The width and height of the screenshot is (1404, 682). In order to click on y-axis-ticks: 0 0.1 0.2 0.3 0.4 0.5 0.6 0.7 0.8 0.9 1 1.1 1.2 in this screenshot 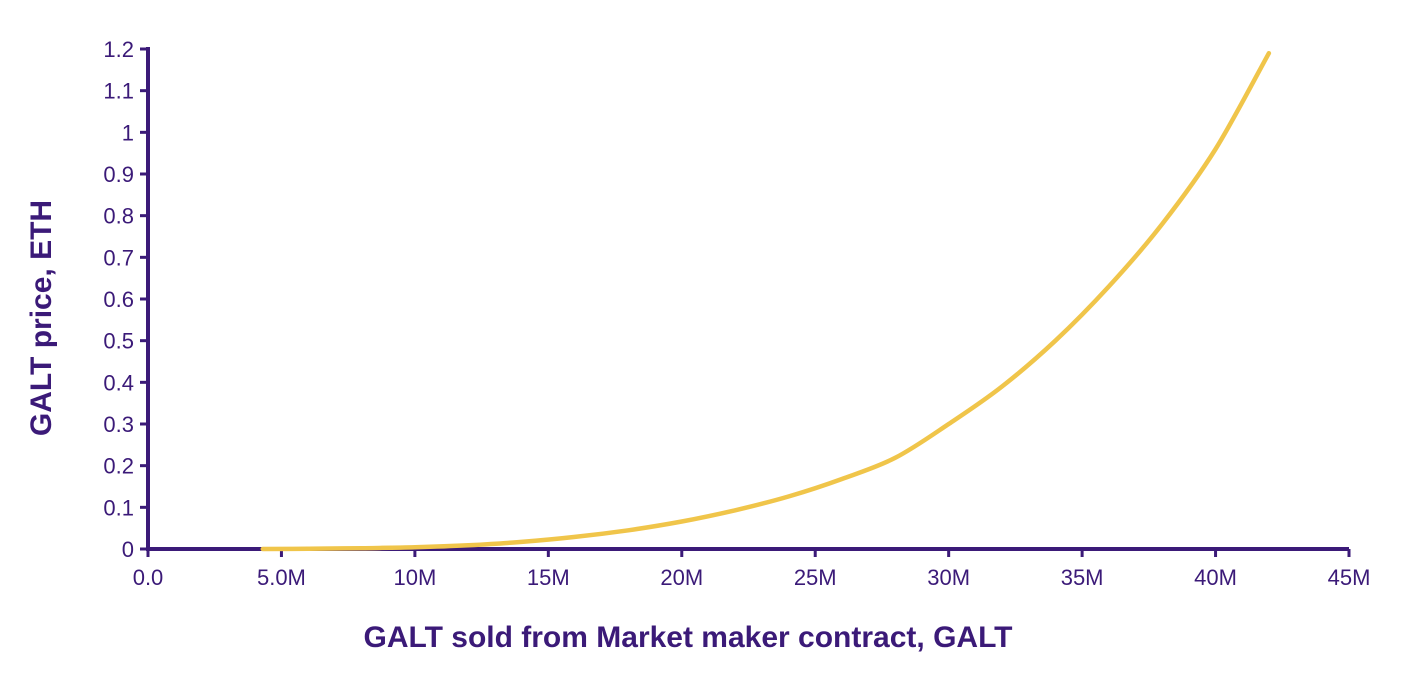, I will do `click(125, 299)`.